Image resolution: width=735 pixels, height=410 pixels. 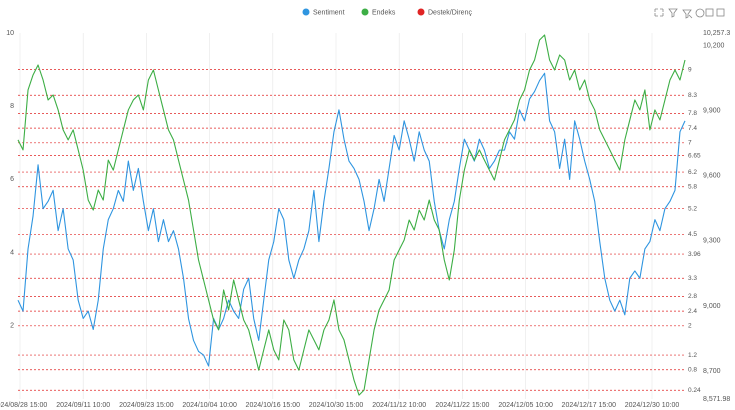 What do you see at coordinates (23, 405) in the screenshot?
I see `x-tick-label: 2024/08/28 15:00` at bounding box center [23, 405].